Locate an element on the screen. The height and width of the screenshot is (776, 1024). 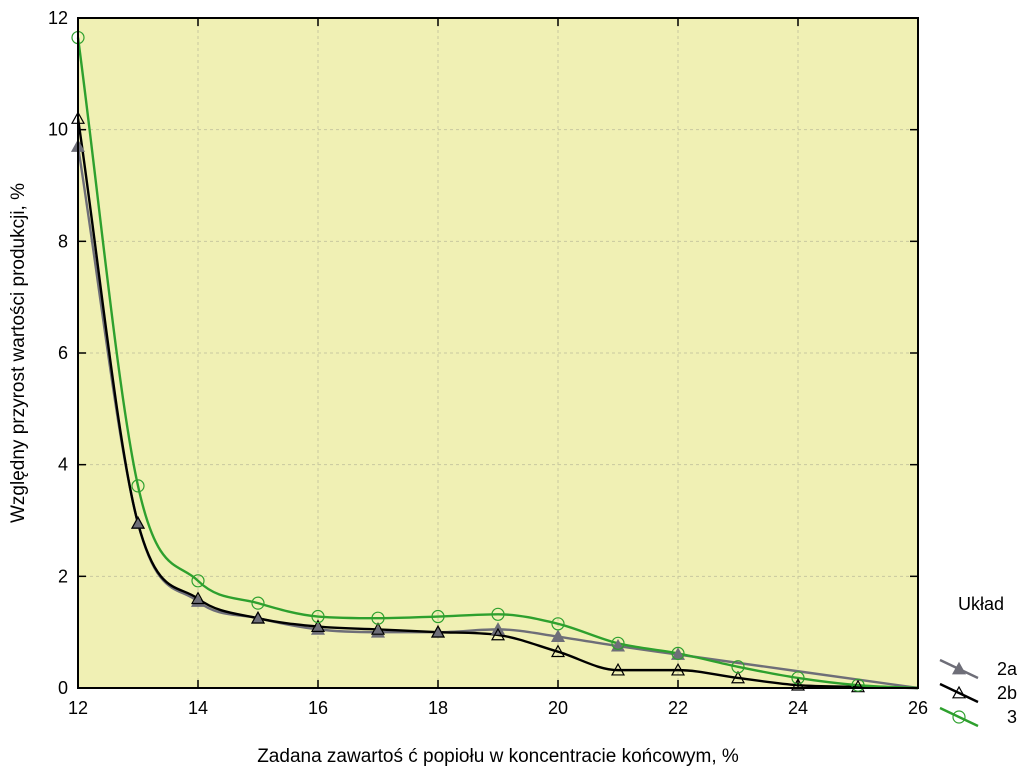
x-tick-label: 14 is located at coordinates (198, 708).